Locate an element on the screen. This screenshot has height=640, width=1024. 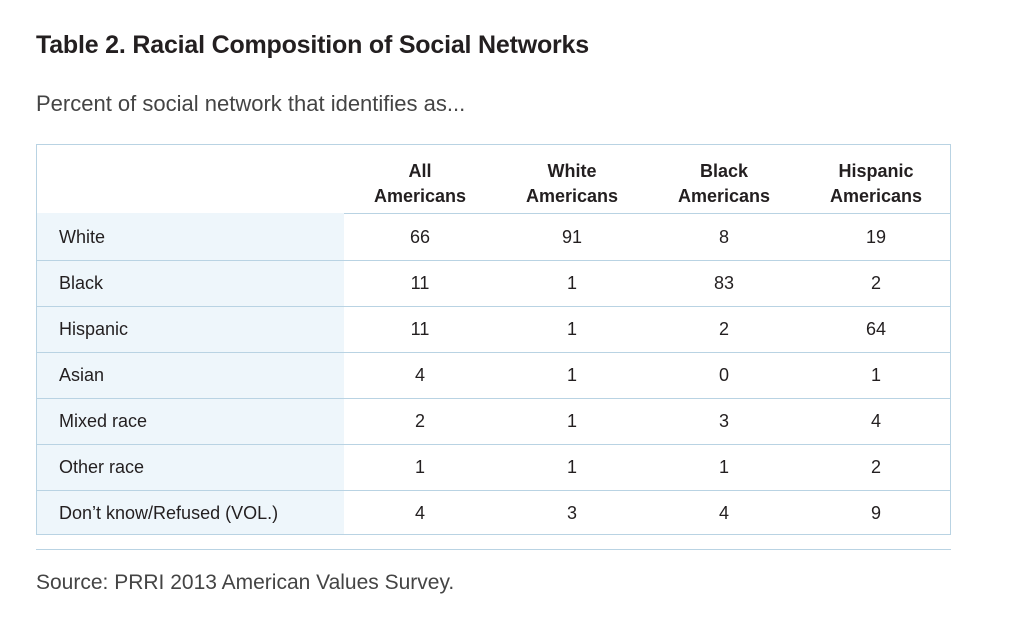
column-header-line1: All is located at coordinates (420, 171).